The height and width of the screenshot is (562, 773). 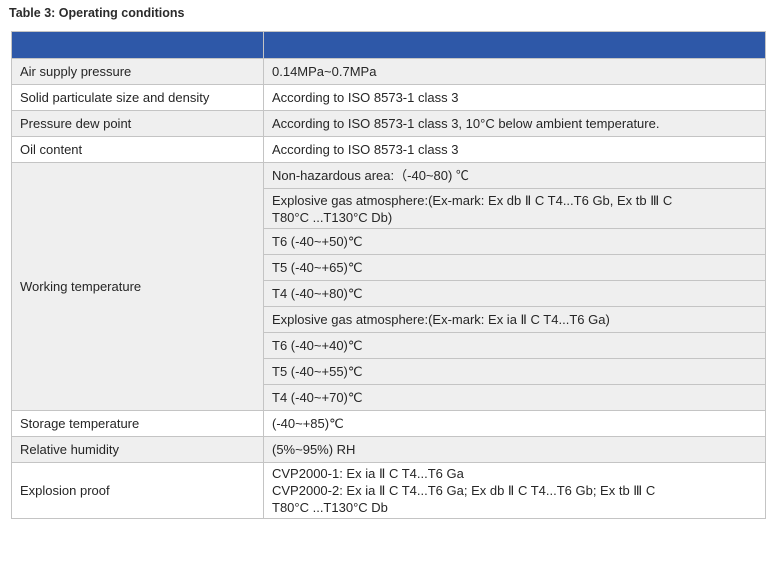 I want to click on table-row: T5 (-40~+55)℃, so click(x=389, y=371).